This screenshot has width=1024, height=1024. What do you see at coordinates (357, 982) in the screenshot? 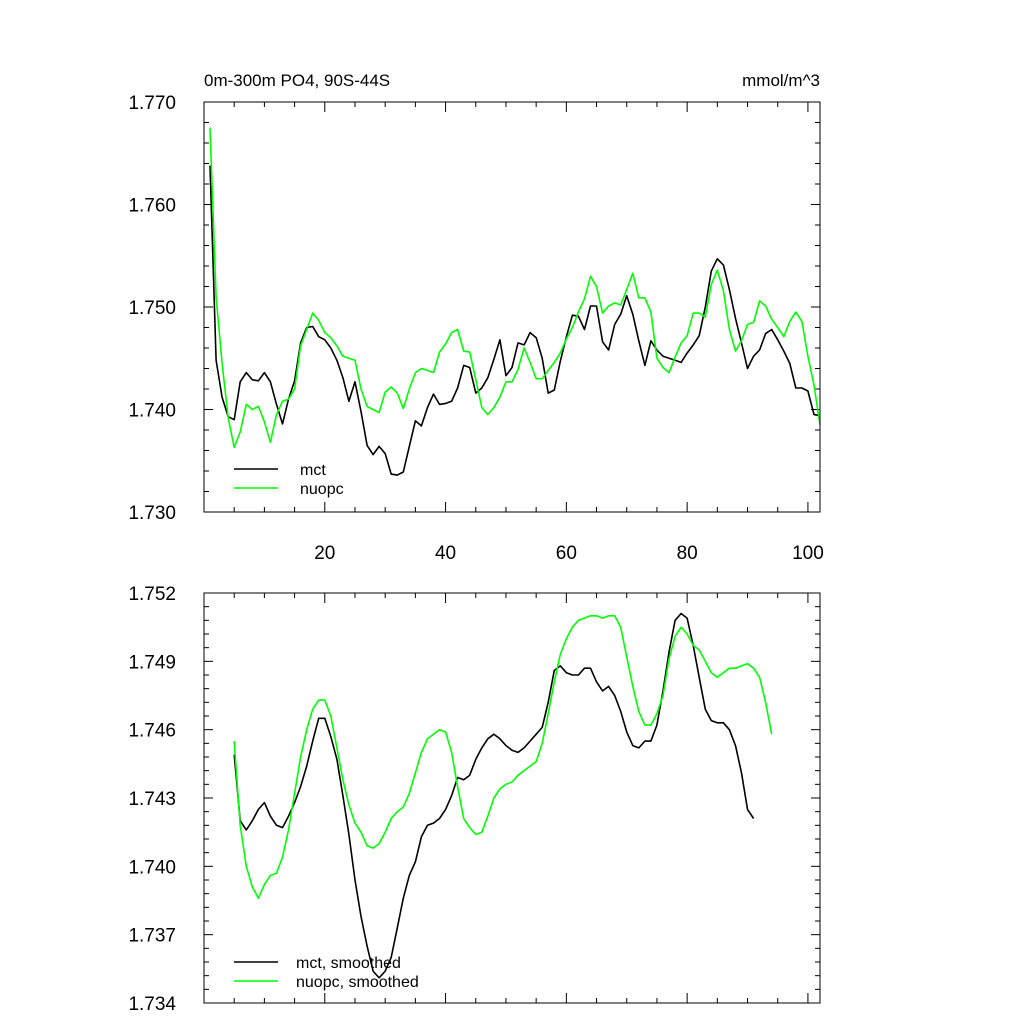
I see `legend-label: nuopc, smoothed` at bounding box center [357, 982].